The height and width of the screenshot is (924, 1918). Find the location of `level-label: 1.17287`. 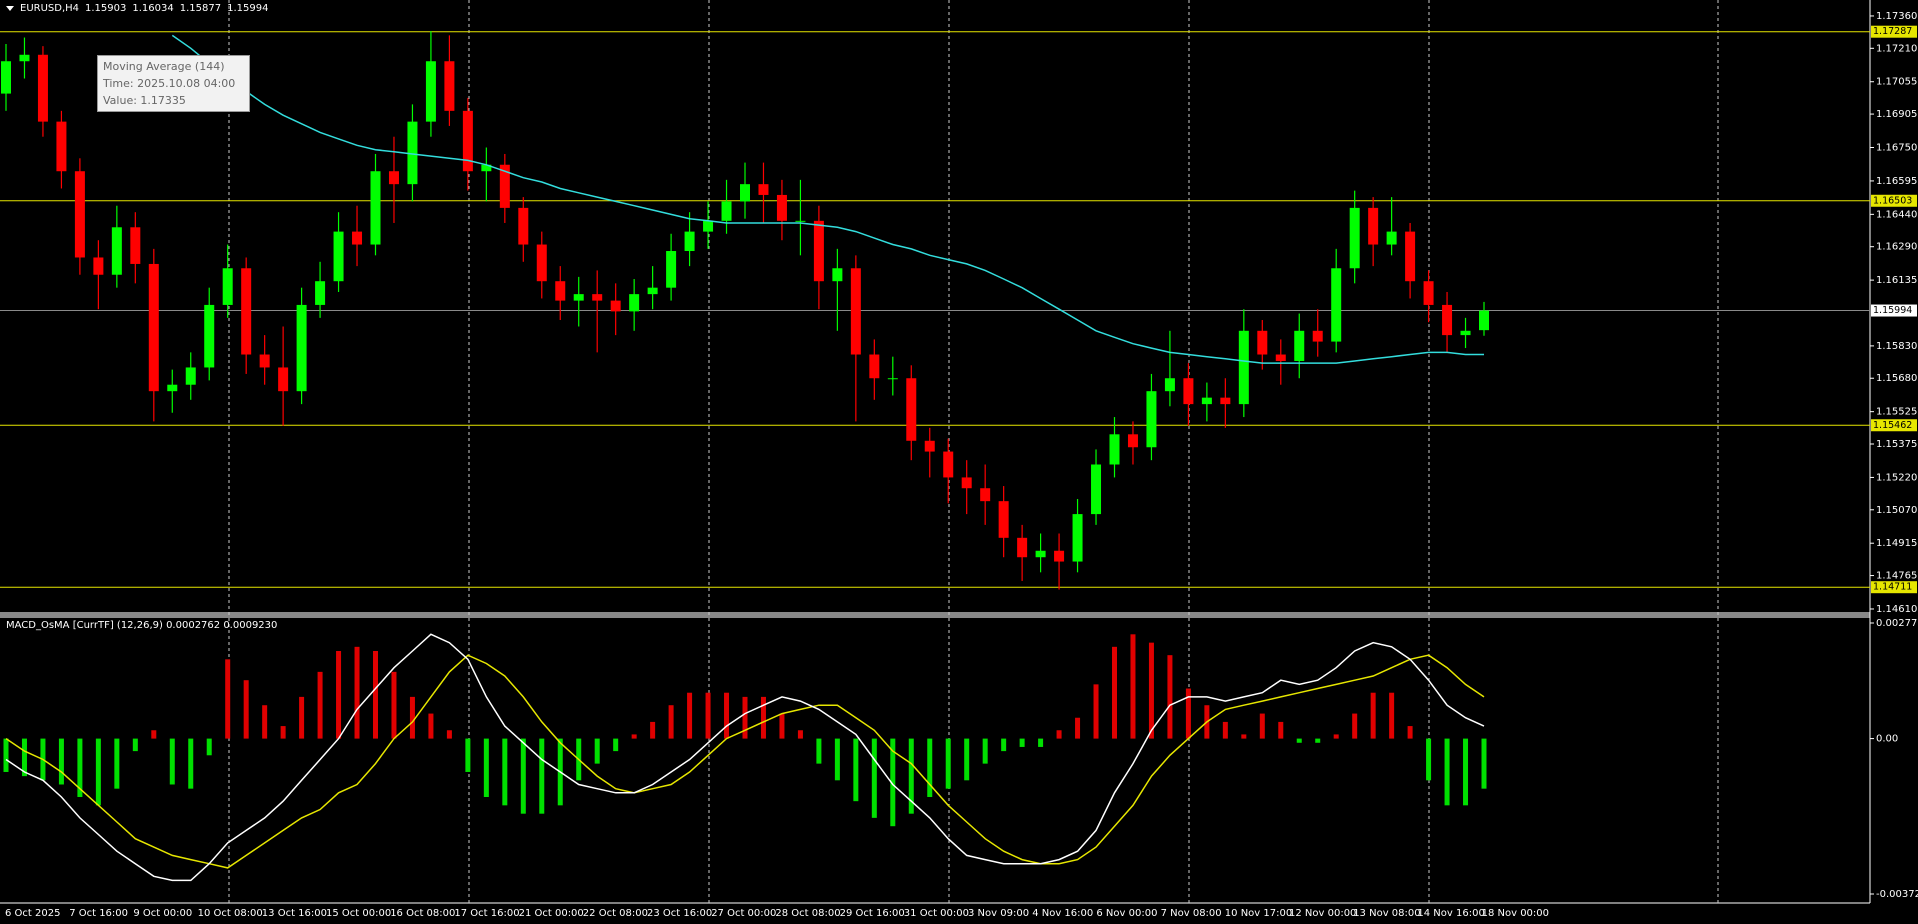

level-label: 1.17287 is located at coordinates (1892, 31).